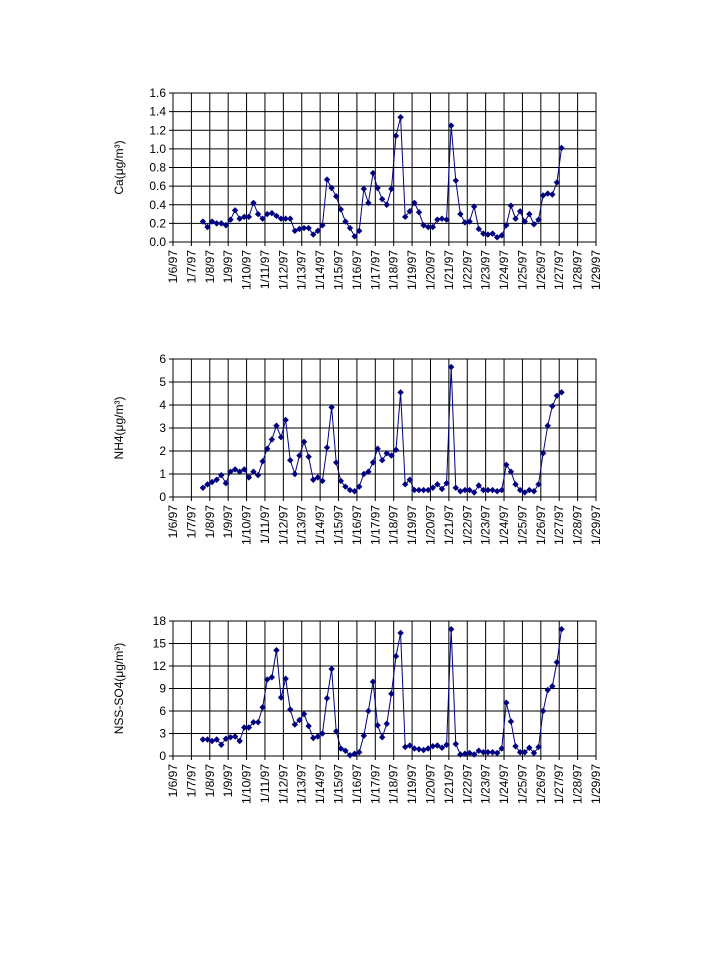 The width and height of the screenshot is (719, 964). I want to click on x-tick-label: 1/19/97, so click(412, 525).